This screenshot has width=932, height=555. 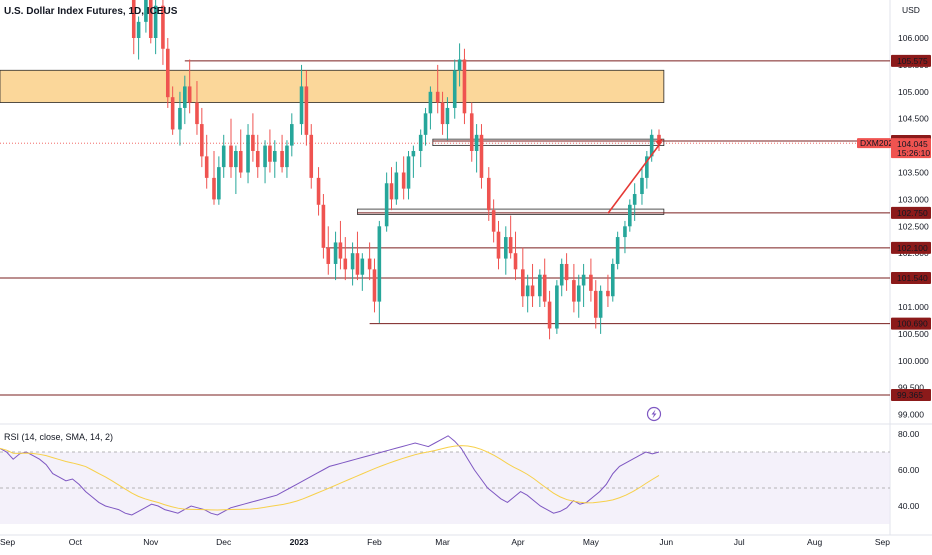 I want to click on rsi-tick-label: 60.00, so click(x=909, y=470).